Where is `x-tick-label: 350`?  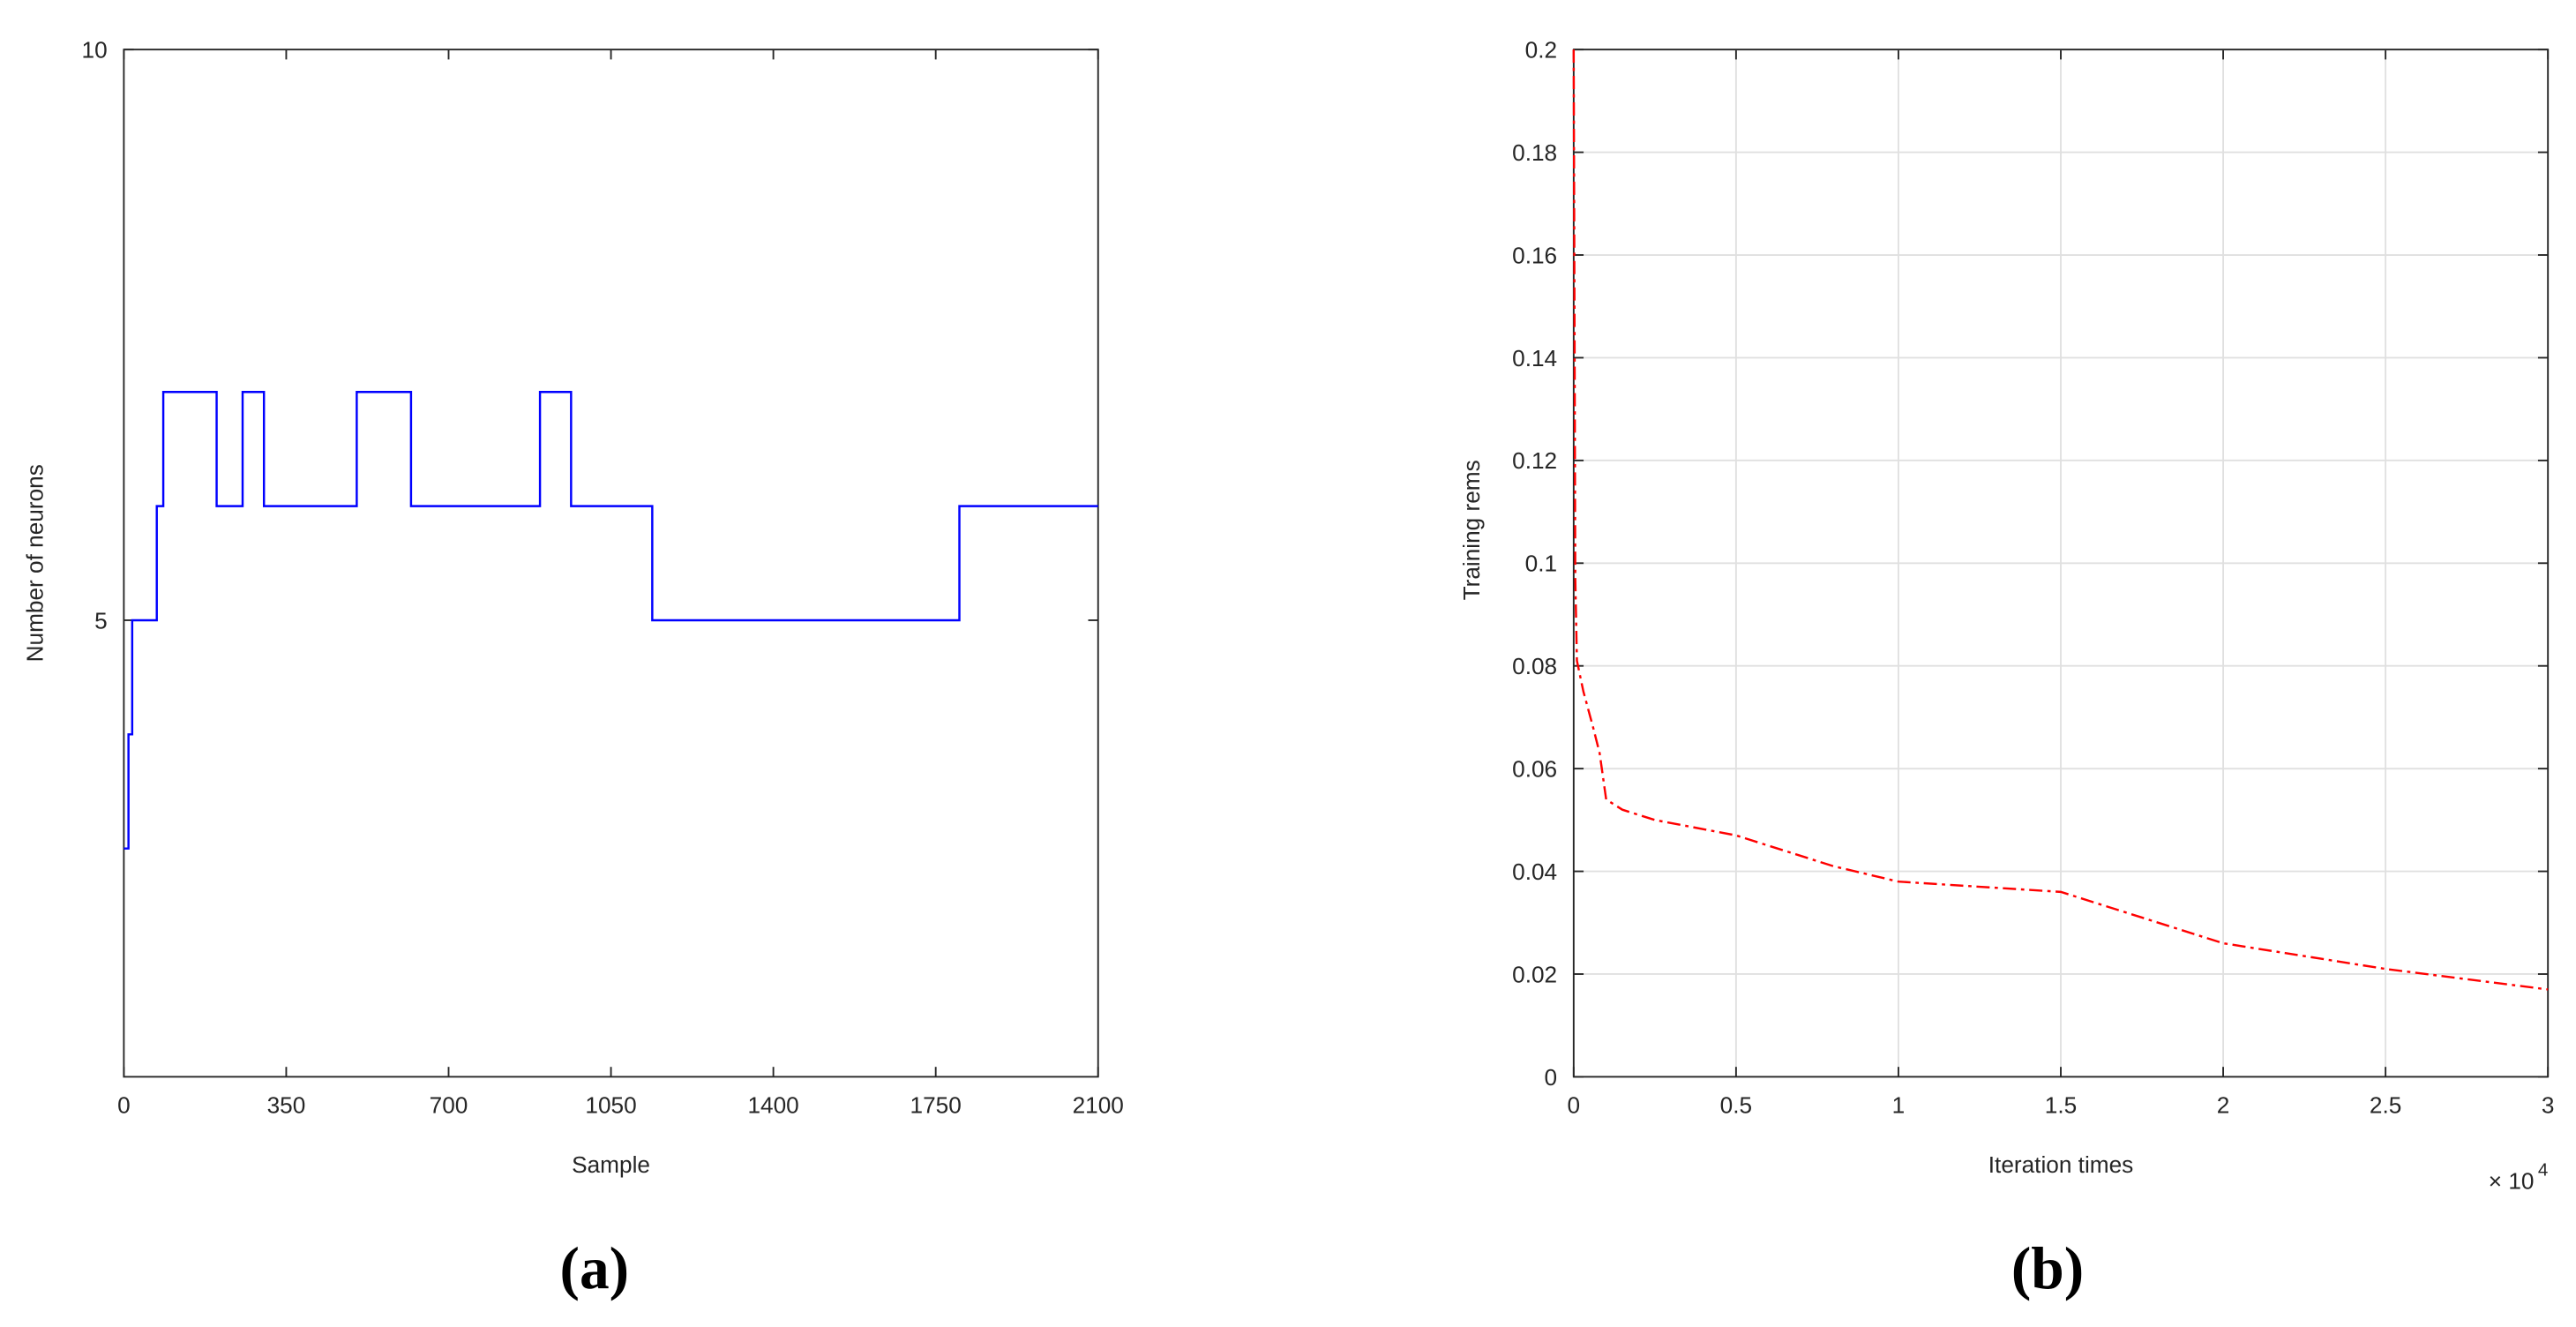 x-tick-label: 350 is located at coordinates (287, 1105).